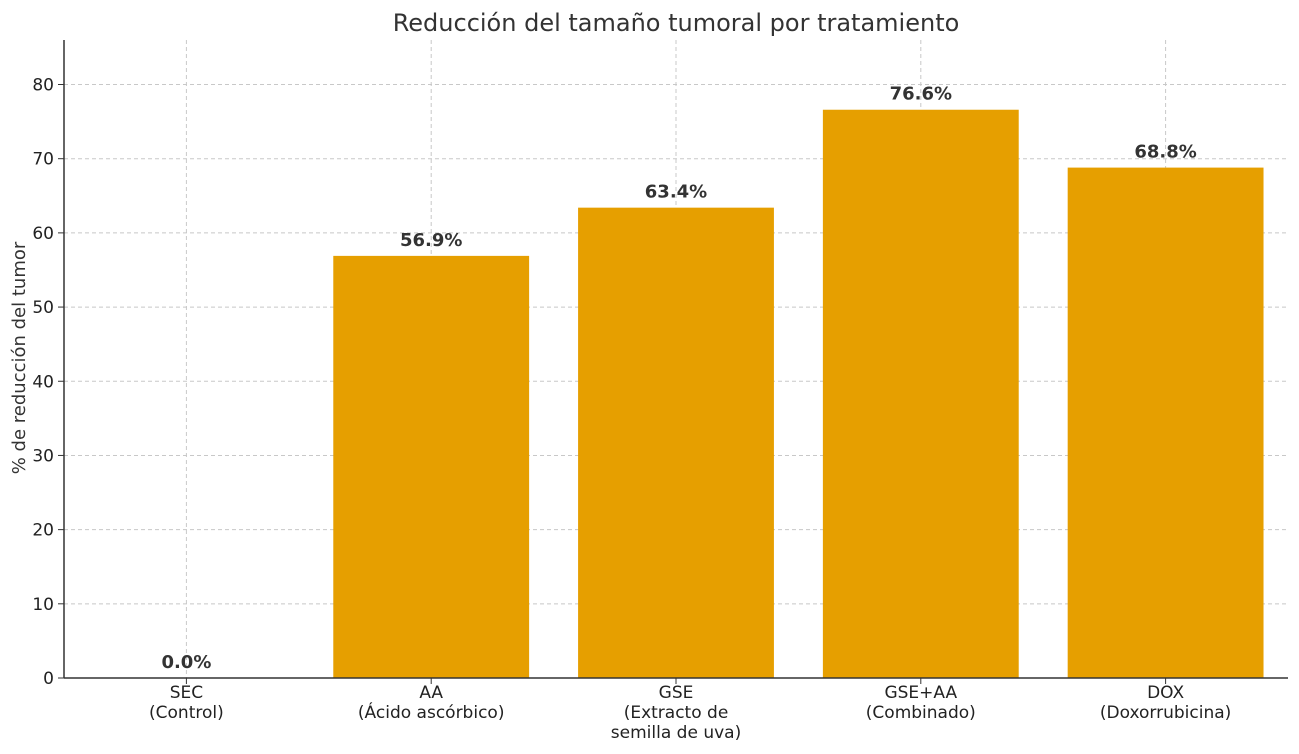  Describe the element at coordinates (431, 693) in the screenshot. I see `x-category-label: AA` at that location.